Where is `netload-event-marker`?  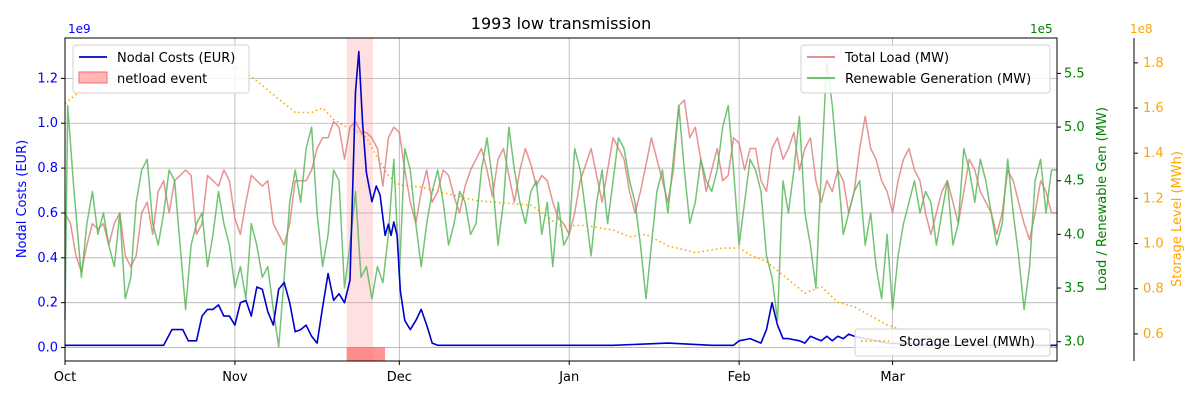 netload-event-marker is located at coordinates (366, 354).